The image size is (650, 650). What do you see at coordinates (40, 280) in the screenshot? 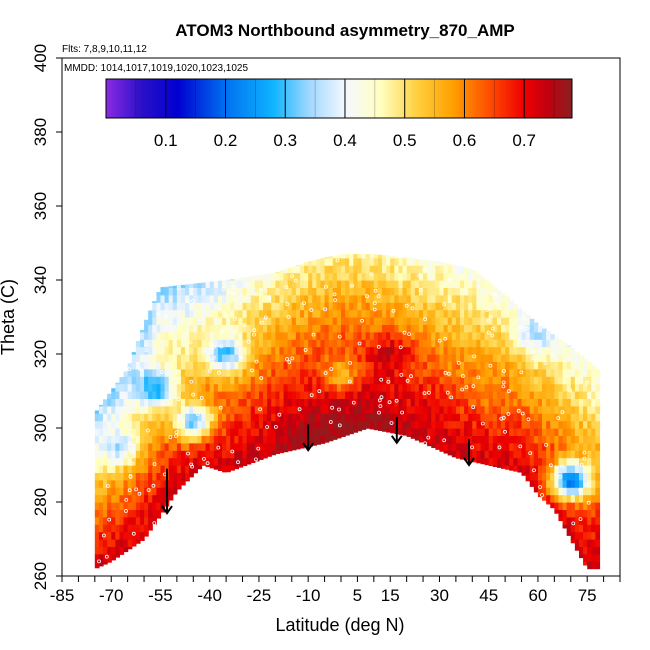
I see `y-tick-label: 340` at bounding box center [40, 280].